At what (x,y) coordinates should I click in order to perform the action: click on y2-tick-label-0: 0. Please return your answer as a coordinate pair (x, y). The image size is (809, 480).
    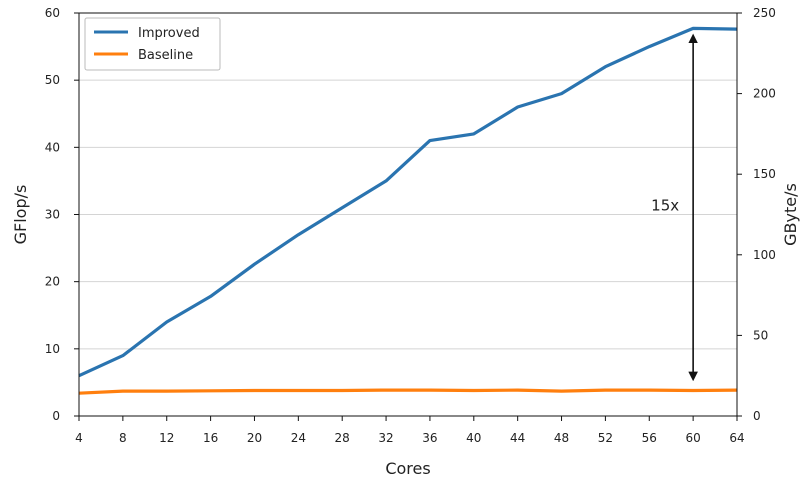
    Looking at the image, I should click on (757, 416).